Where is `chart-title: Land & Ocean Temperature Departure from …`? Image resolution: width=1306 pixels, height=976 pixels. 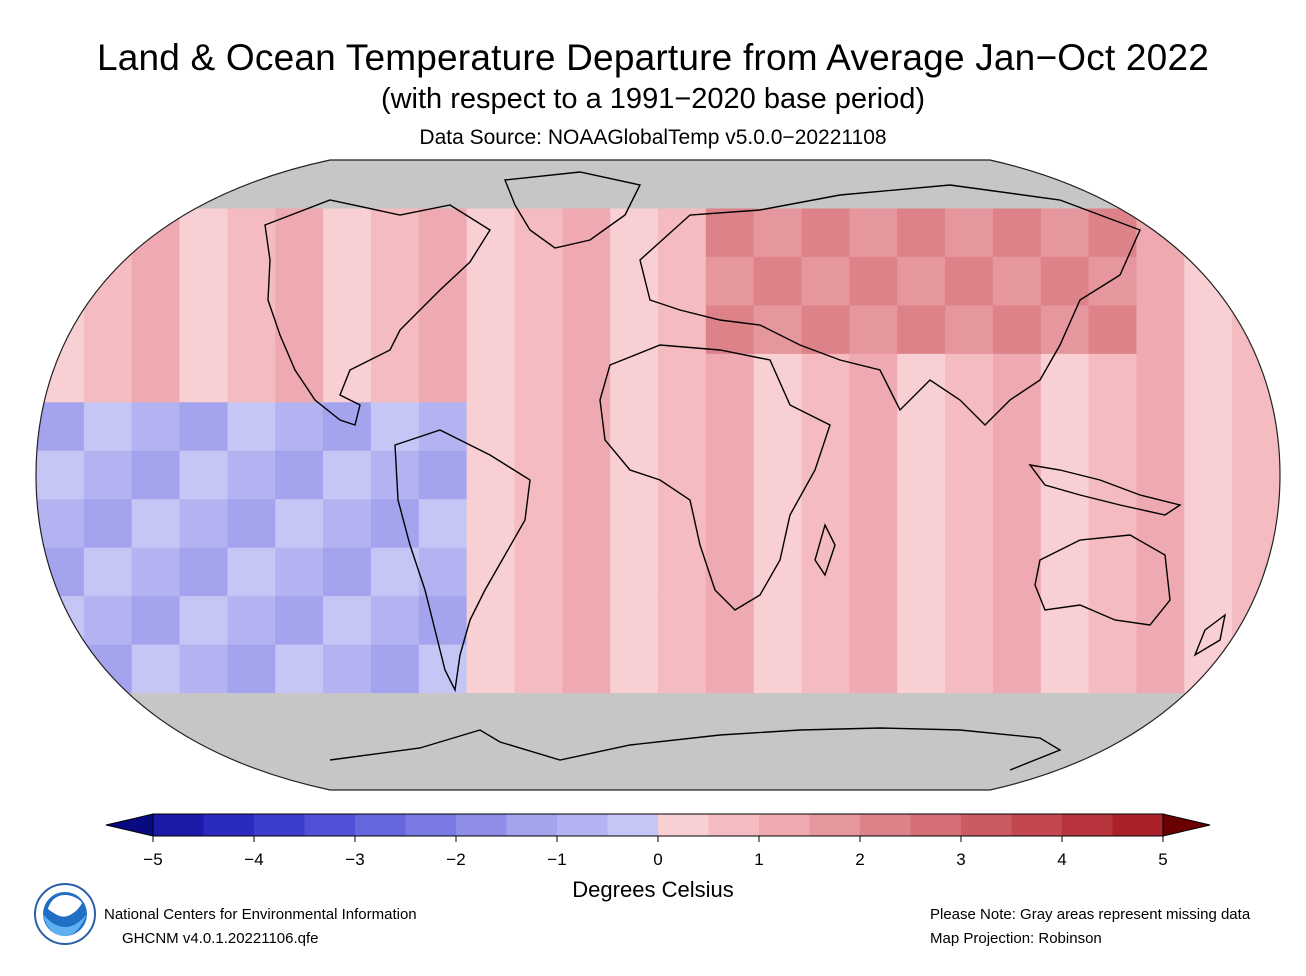 chart-title: Land & Ocean Temperature Departure from … is located at coordinates (653, 57).